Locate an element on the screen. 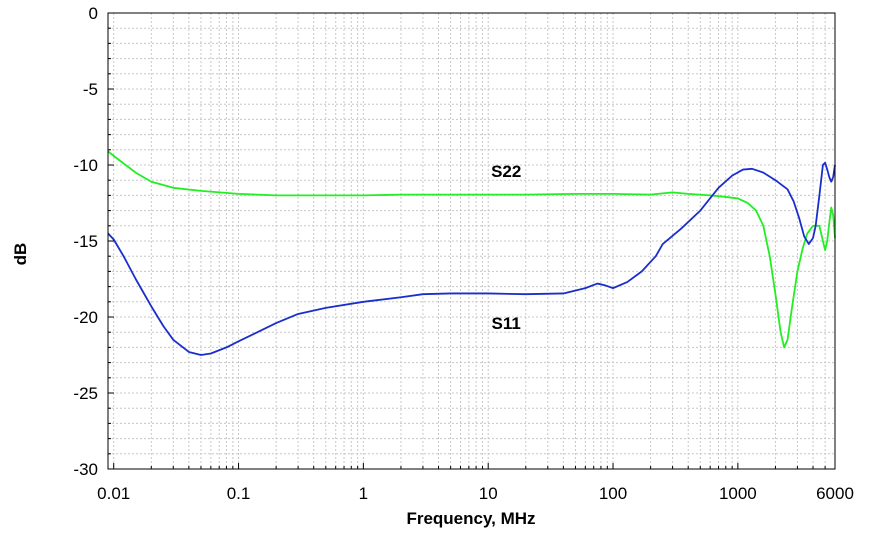 This screenshot has width=894, height=542. series-labels: S22 S11 is located at coordinates (506, 247).